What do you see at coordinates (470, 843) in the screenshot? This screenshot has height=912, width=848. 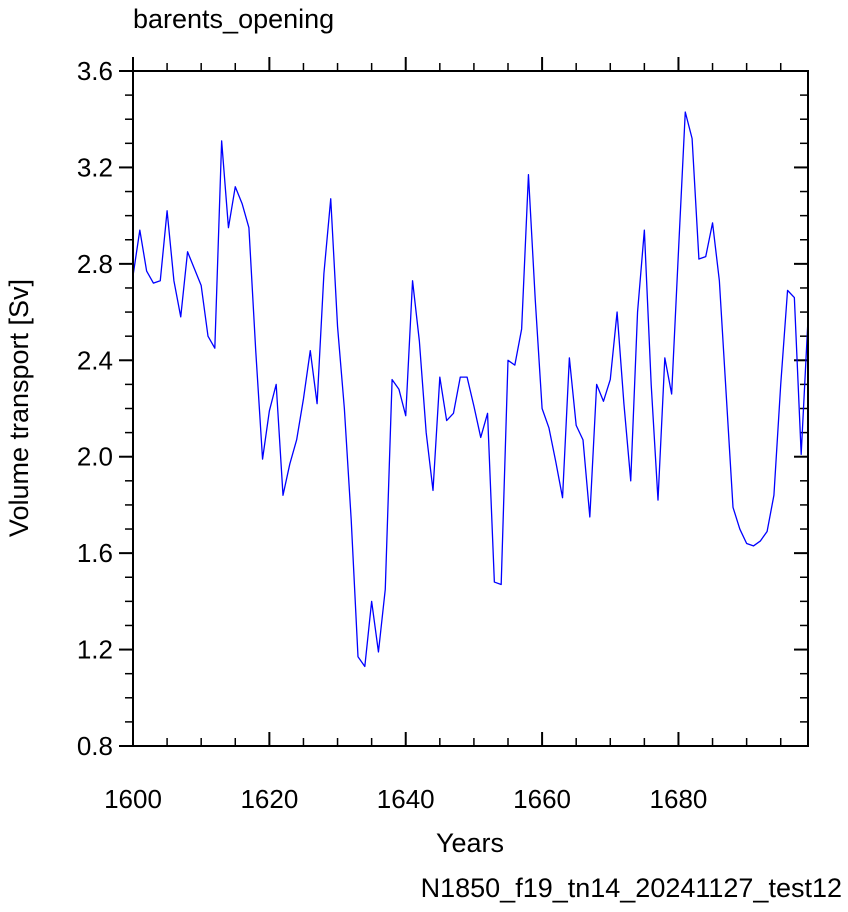 I see `x-axis-label: Years` at bounding box center [470, 843].